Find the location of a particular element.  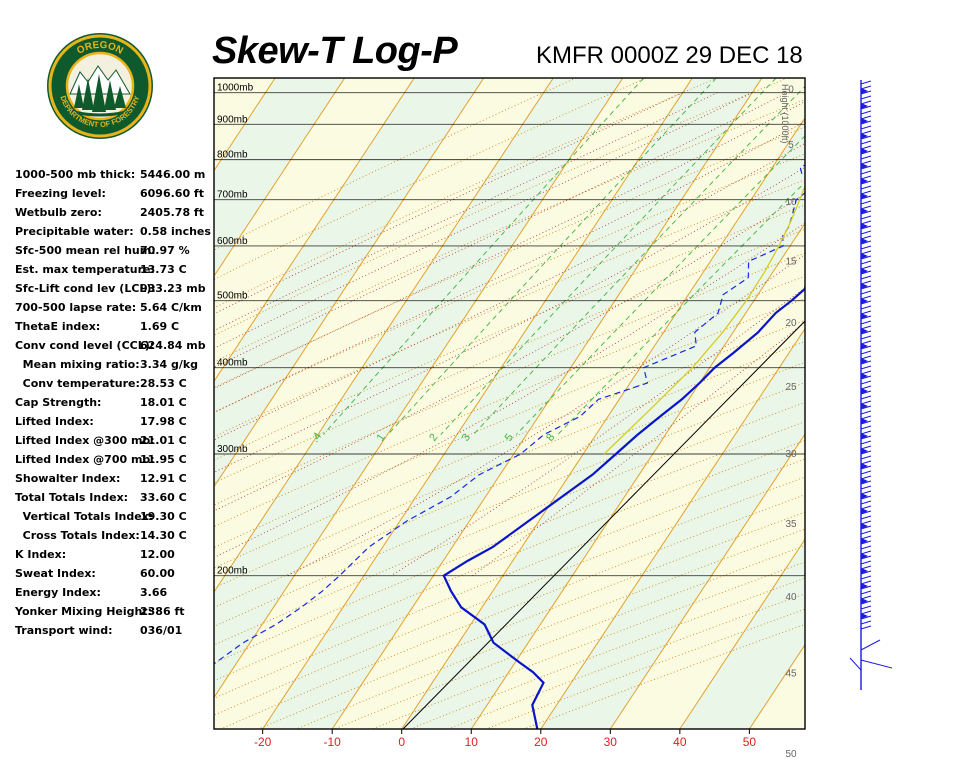

x-tick-label: -20 is located at coordinates (263, 742).